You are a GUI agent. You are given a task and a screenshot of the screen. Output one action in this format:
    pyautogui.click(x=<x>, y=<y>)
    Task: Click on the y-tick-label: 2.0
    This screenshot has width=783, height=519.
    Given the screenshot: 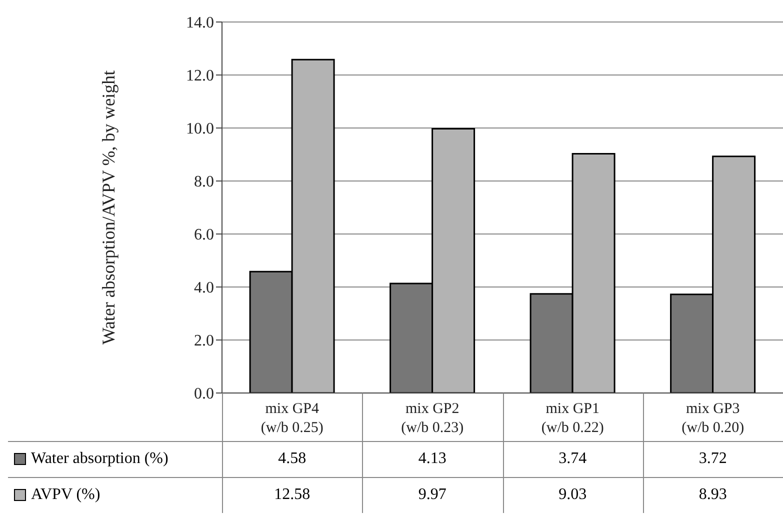 What is the action you would take?
    pyautogui.click(x=204, y=341)
    